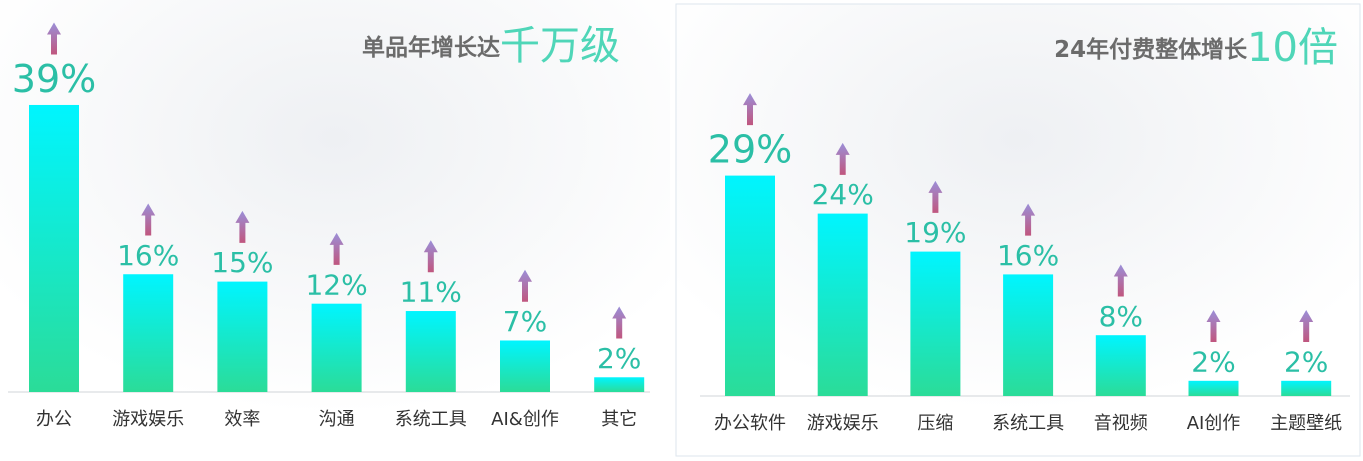  Describe the element at coordinates (491, 46) in the screenshot. I see `chart-title: 单品年增长达千万级` at that location.